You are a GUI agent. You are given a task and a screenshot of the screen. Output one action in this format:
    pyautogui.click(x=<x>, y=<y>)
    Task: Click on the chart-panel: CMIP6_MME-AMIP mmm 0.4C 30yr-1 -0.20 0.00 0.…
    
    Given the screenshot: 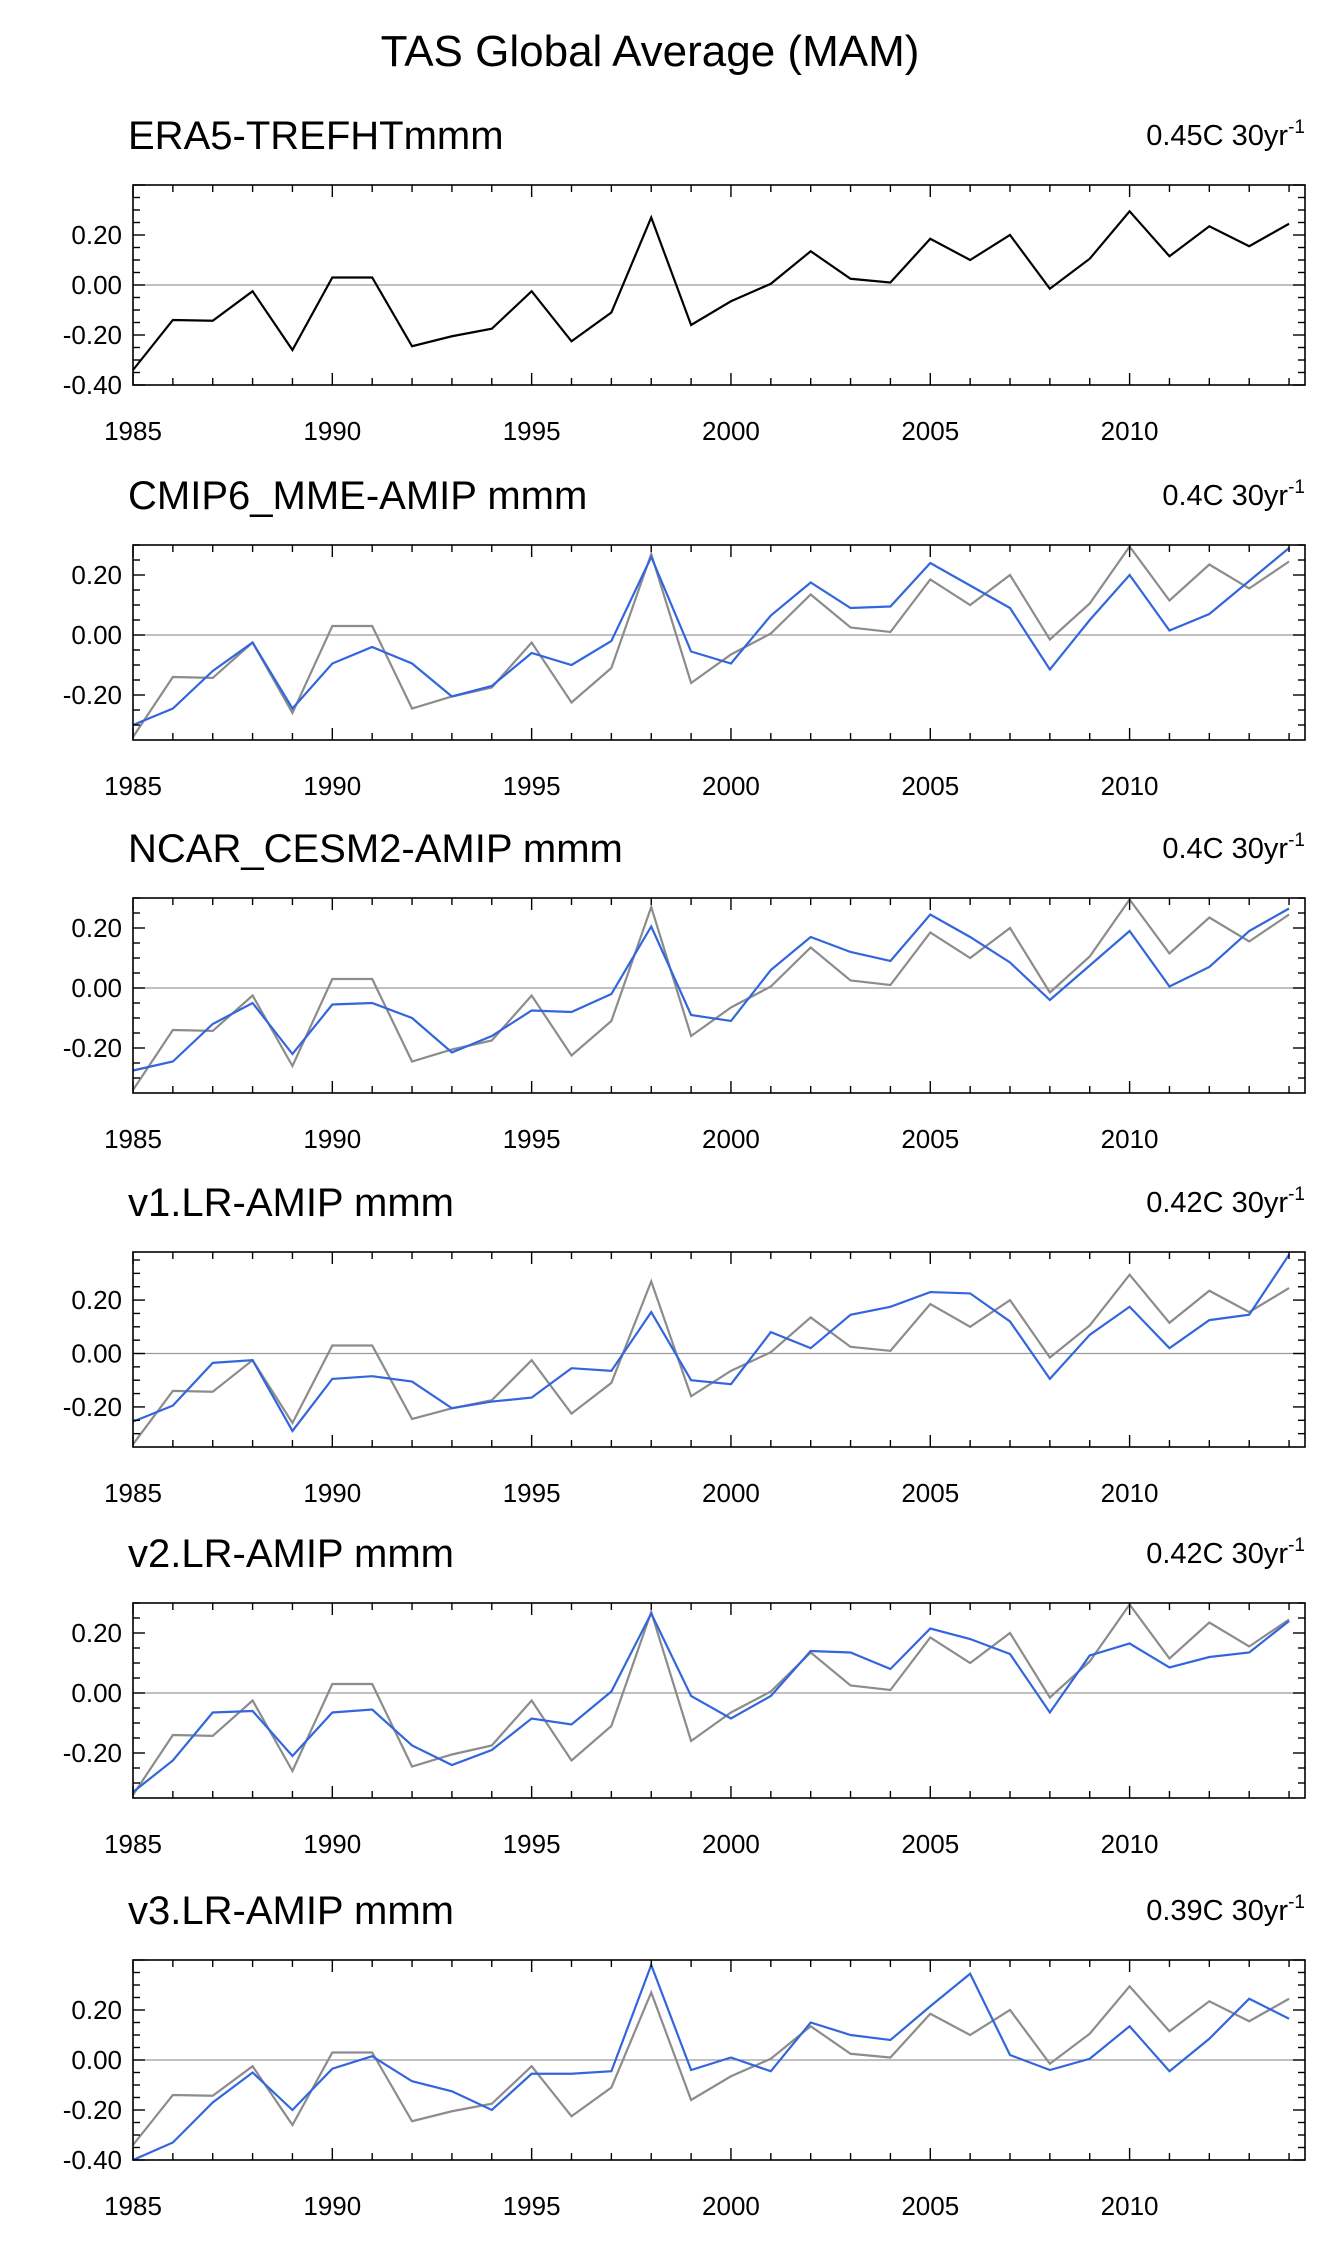 What is the action you would take?
    pyautogui.click(x=684, y=637)
    